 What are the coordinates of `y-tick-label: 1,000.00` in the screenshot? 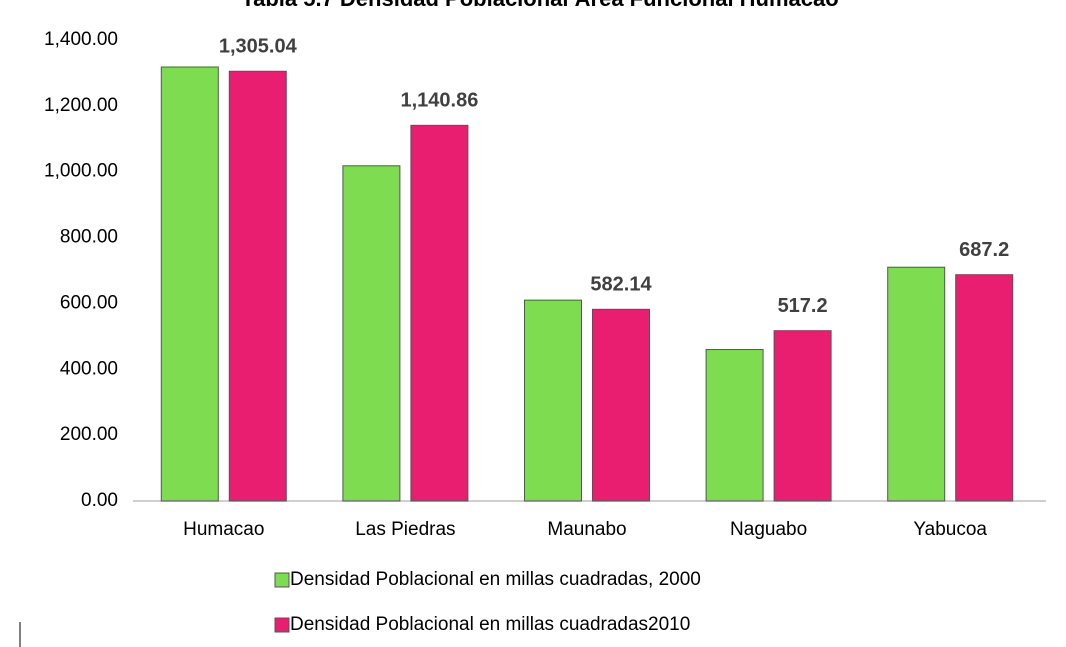 It's located at (81, 171).